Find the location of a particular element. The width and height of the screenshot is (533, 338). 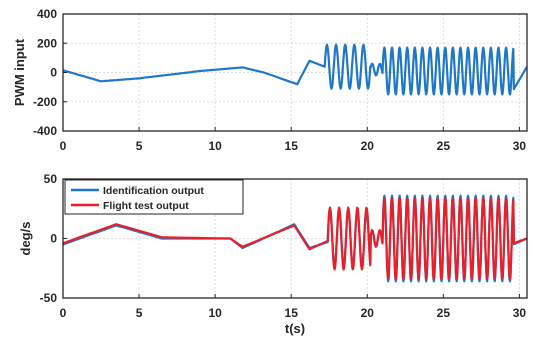

y-axis-title: PWM input is located at coordinates (19, 72).